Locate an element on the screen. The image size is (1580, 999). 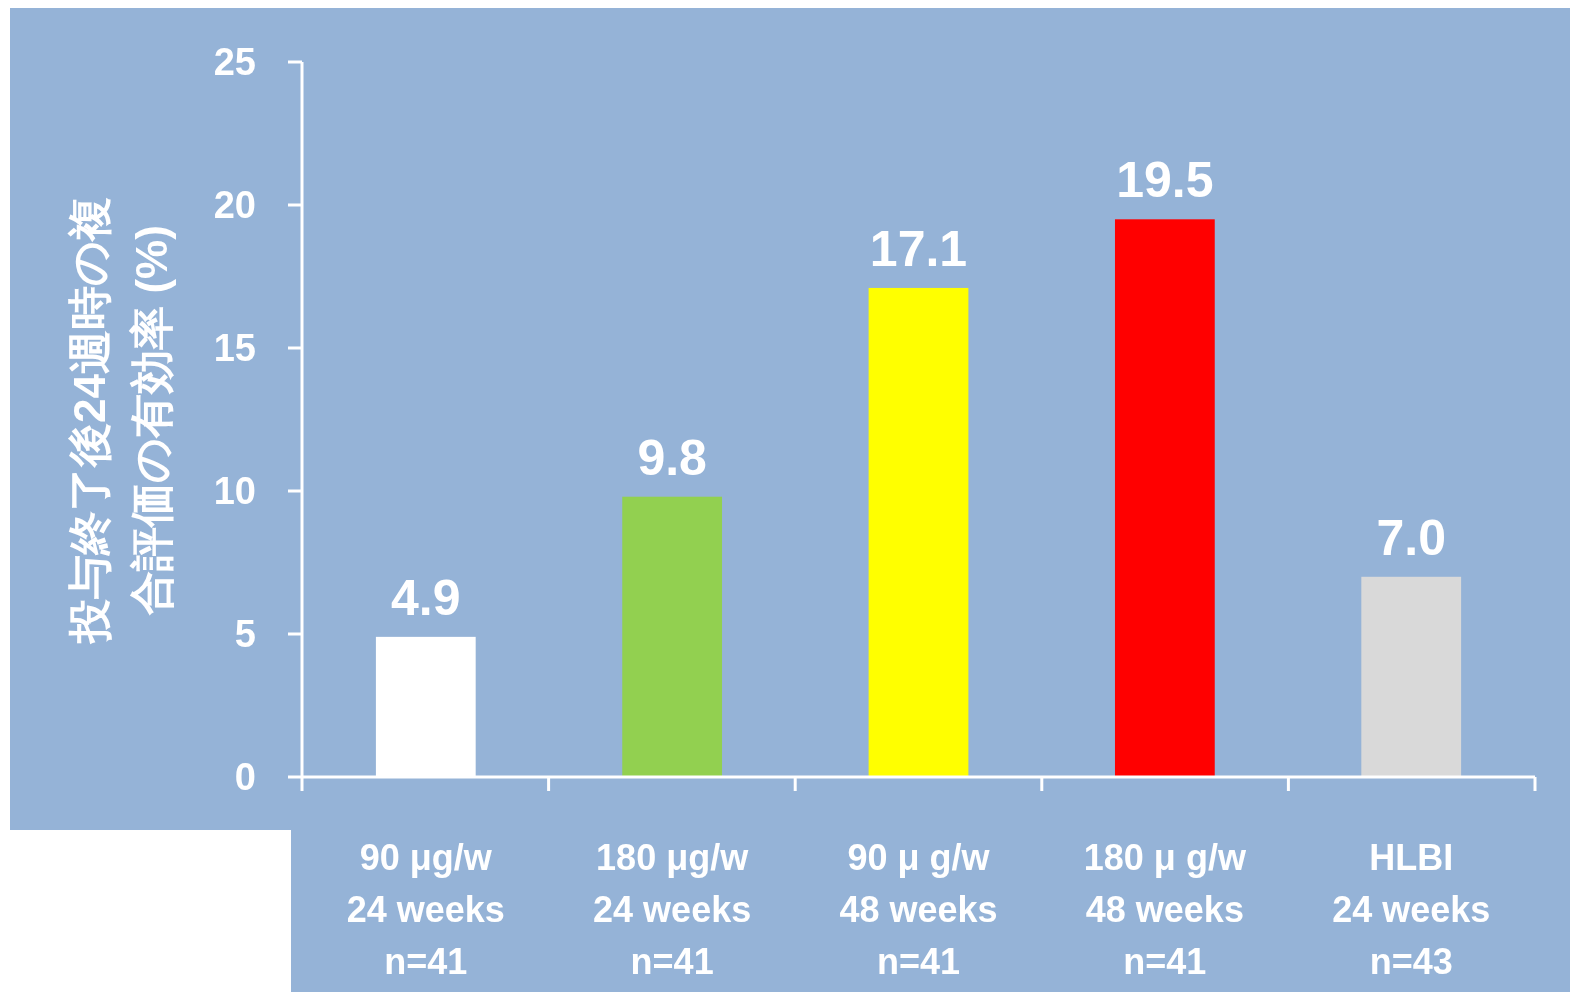
x-tick-label: HLBI 24 weeks n=43 is located at coordinates (1411, 909).